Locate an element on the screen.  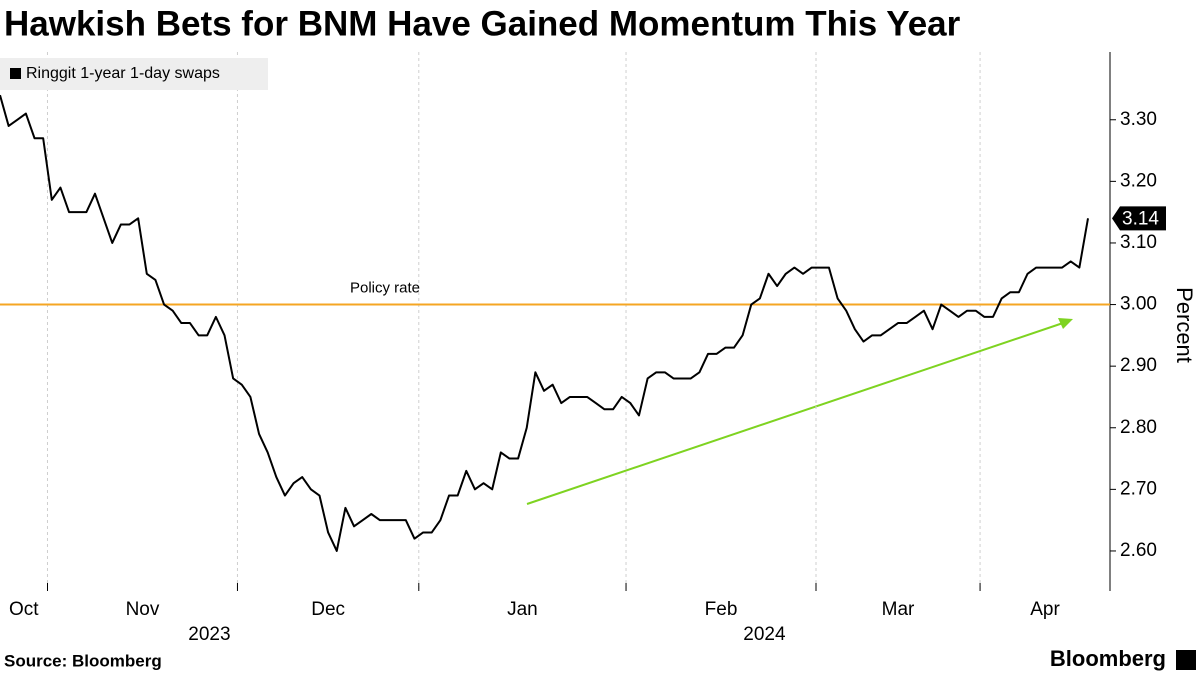
value-badge-label: 3.14 is located at coordinates (1140, 218).